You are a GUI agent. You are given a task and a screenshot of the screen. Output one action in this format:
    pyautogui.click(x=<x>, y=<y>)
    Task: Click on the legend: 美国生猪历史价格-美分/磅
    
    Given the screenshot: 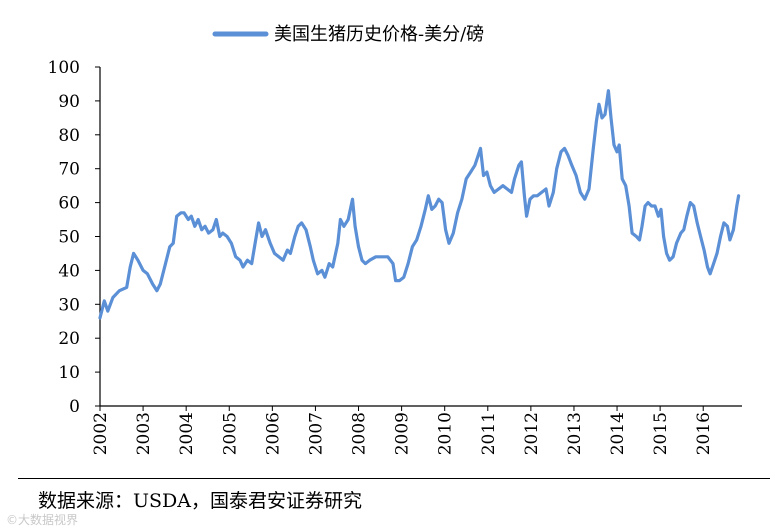 What is the action you would take?
    pyautogui.click(x=348, y=34)
    